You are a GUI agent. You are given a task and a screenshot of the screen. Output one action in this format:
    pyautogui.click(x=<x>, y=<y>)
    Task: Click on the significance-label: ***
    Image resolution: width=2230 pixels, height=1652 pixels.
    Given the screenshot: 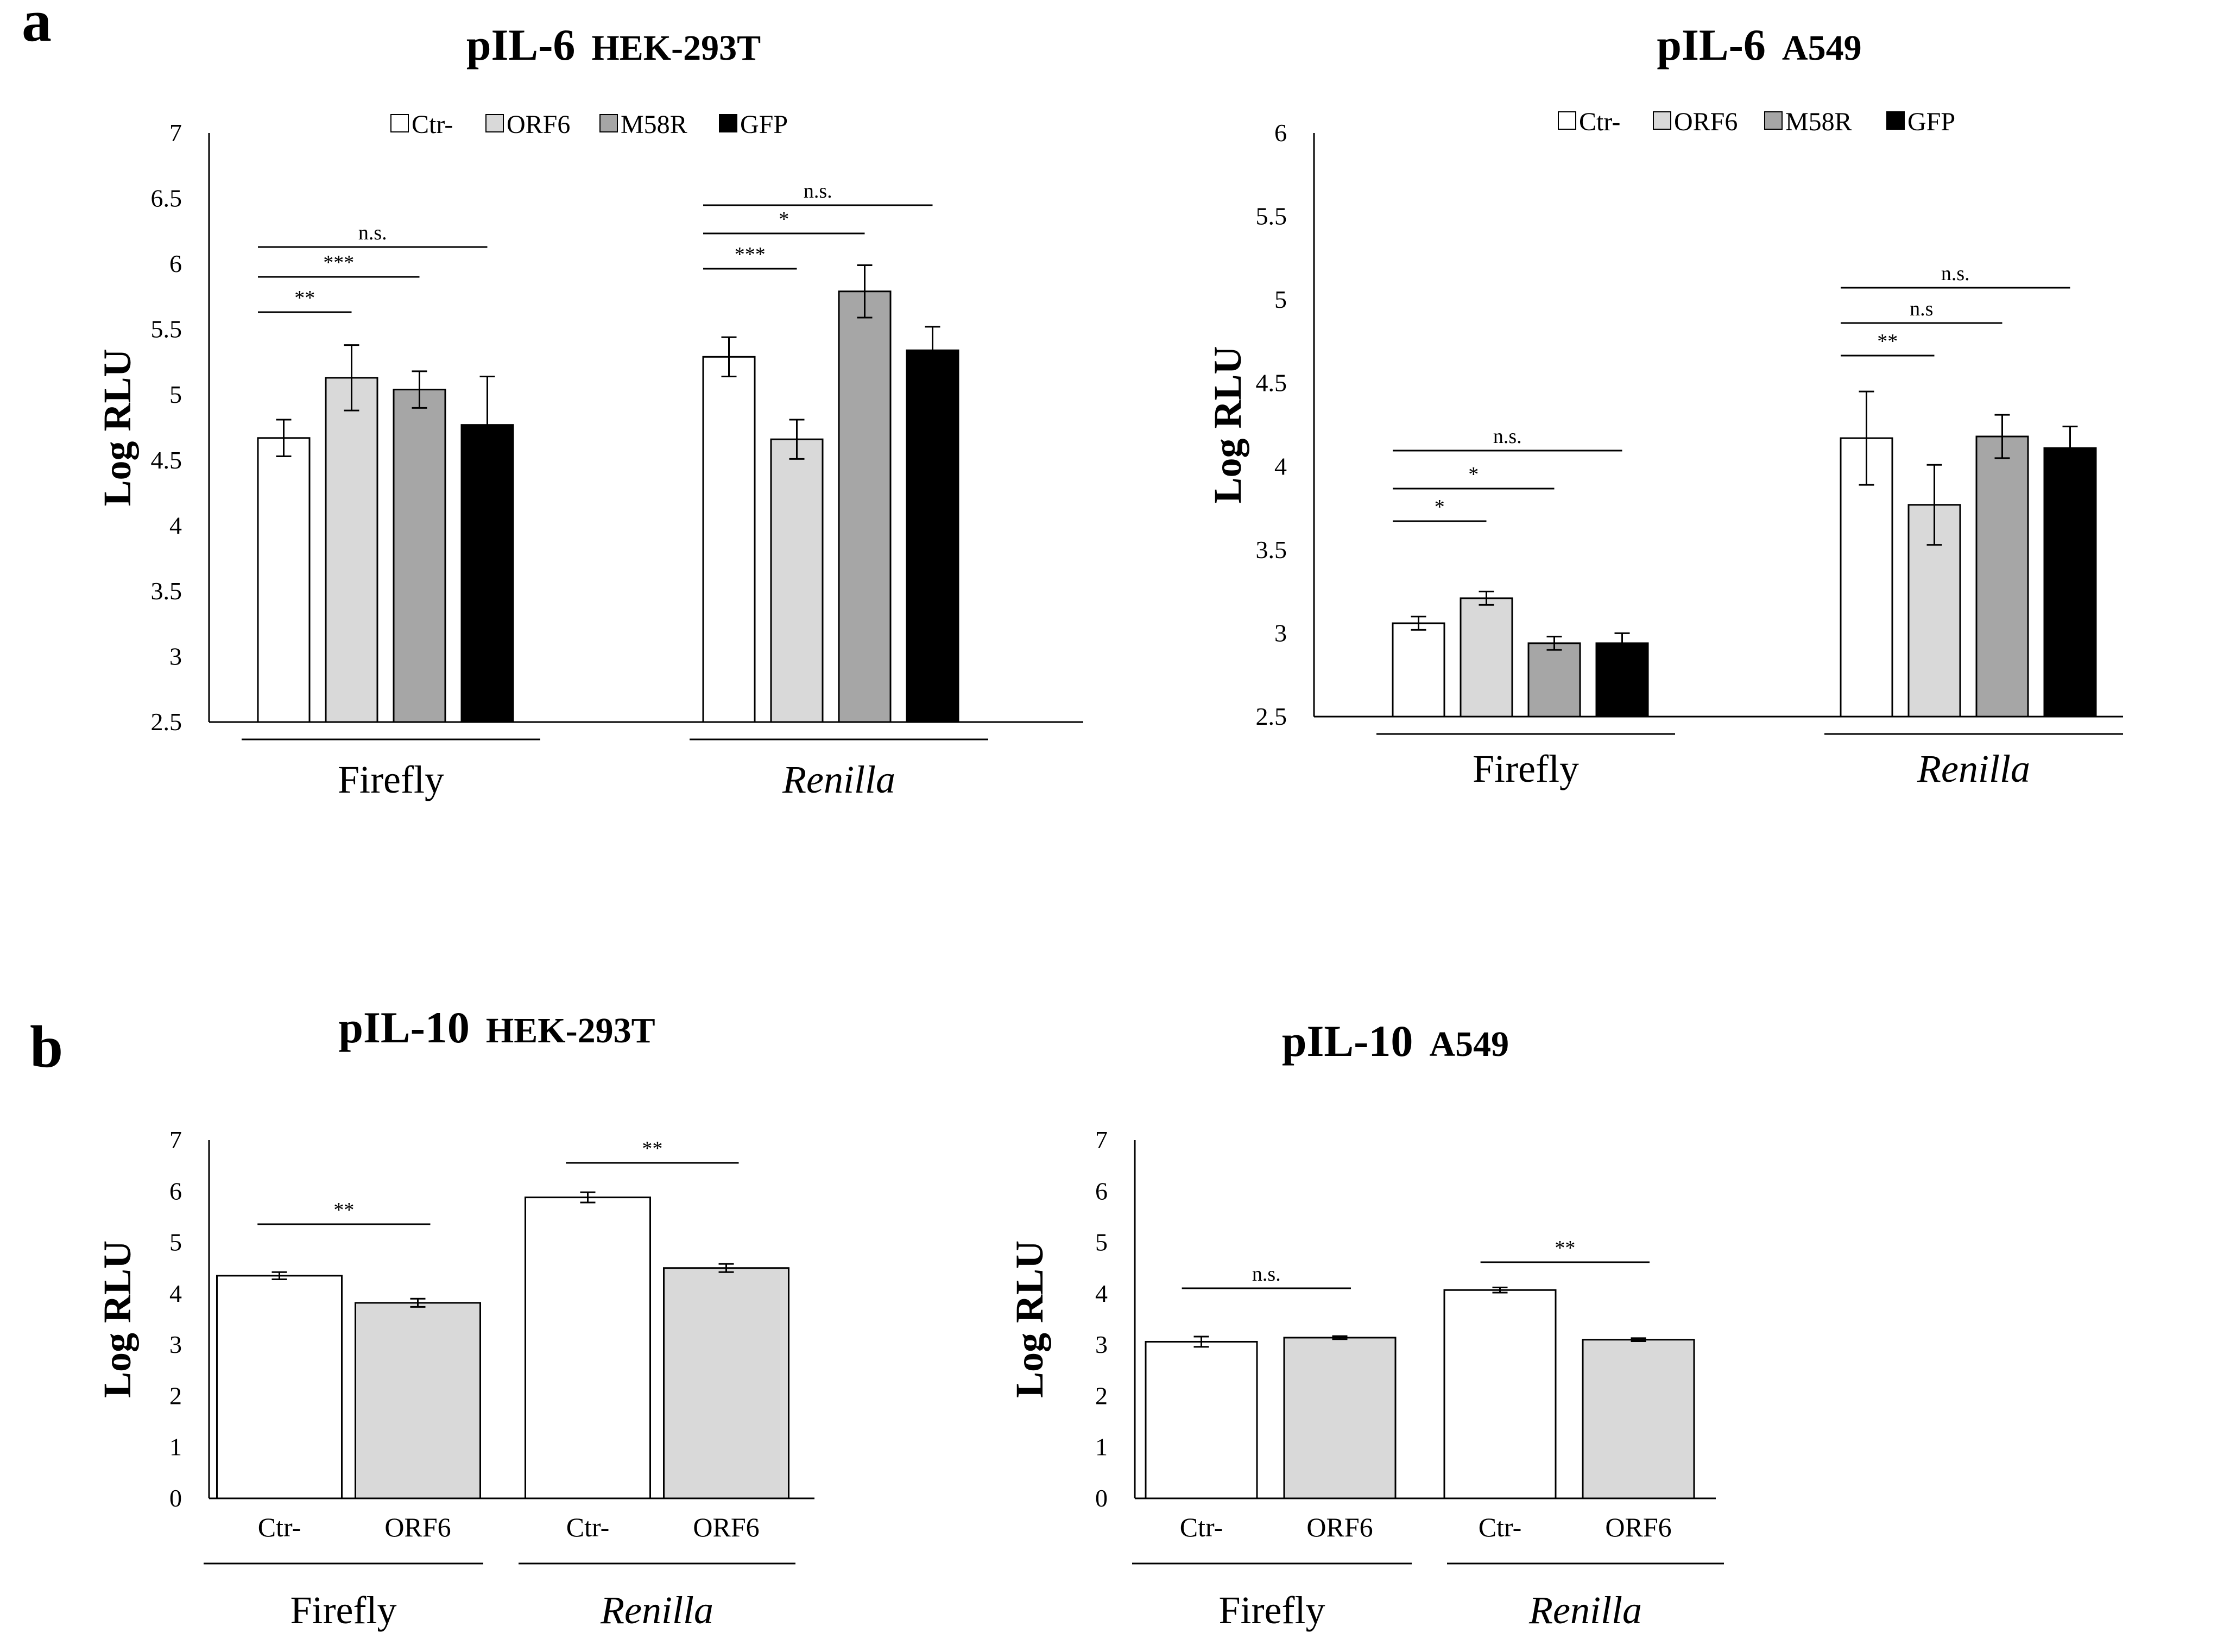 What is the action you would take?
    pyautogui.click(x=338, y=262)
    